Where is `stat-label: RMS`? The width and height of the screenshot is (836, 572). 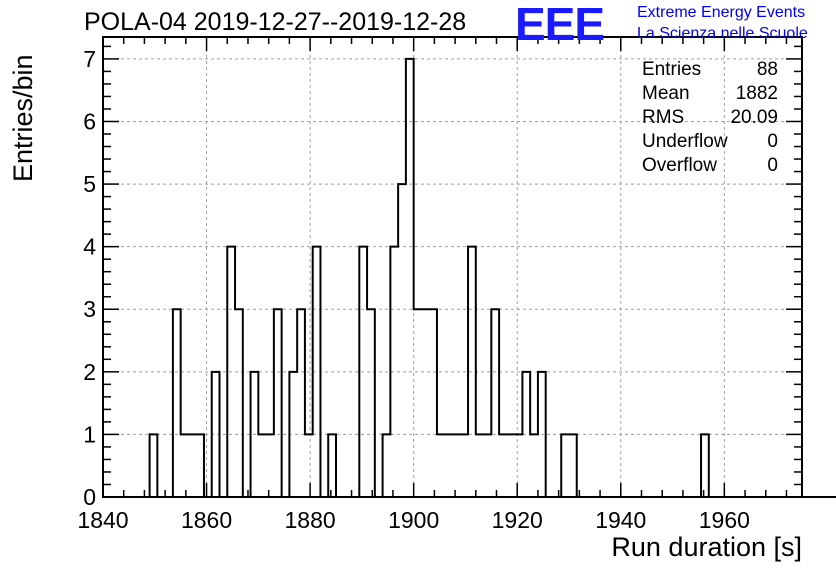
stat-label: RMS is located at coordinates (663, 117).